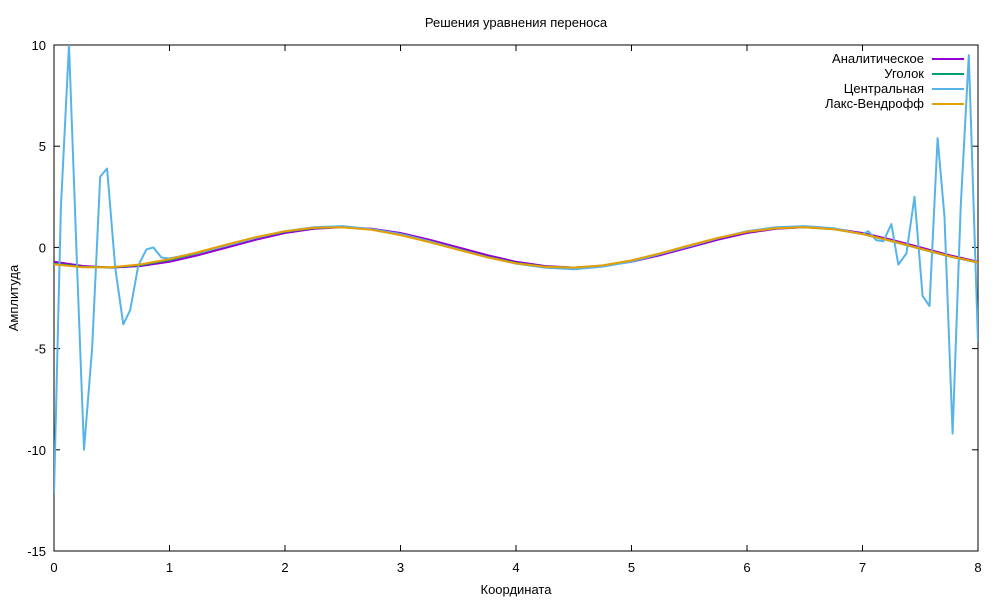  I want to click on legend-label-3: Центральная, so click(884, 88).